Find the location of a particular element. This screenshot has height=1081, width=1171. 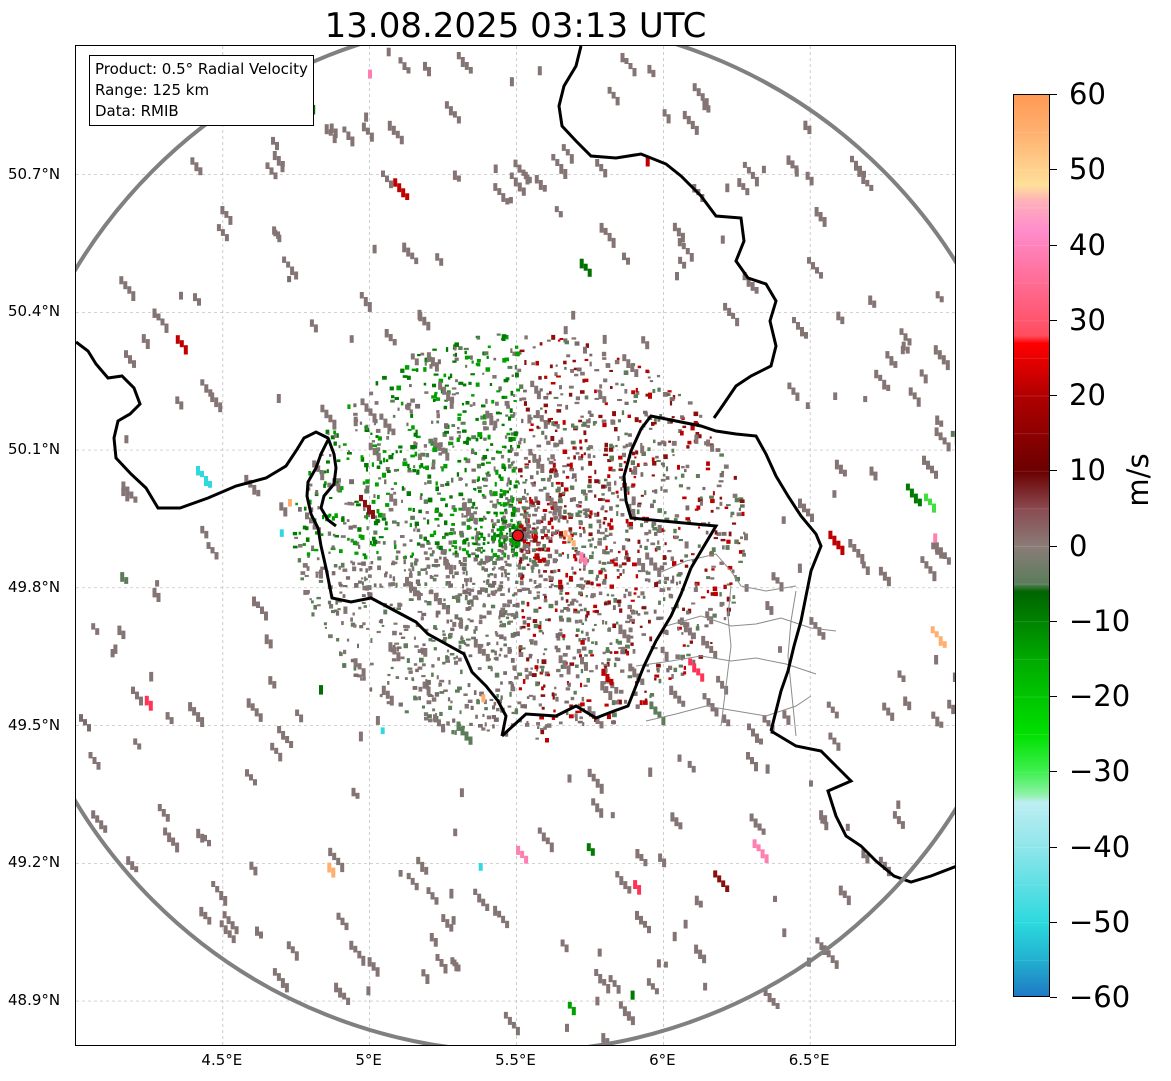

colorbar-tick-mark is located at coordinates (1053, 320).